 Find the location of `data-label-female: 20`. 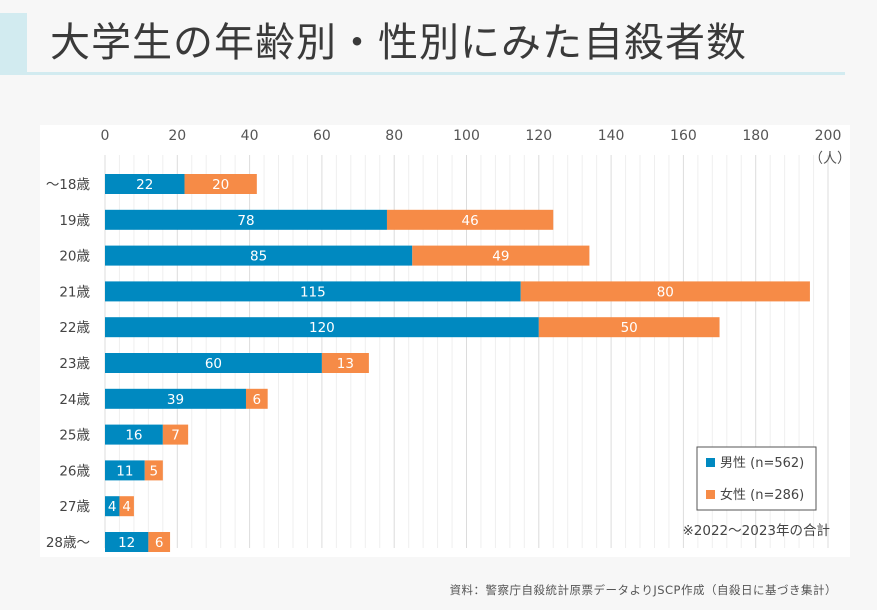

data-label-female: 20 is located at coordinates (220, 185).